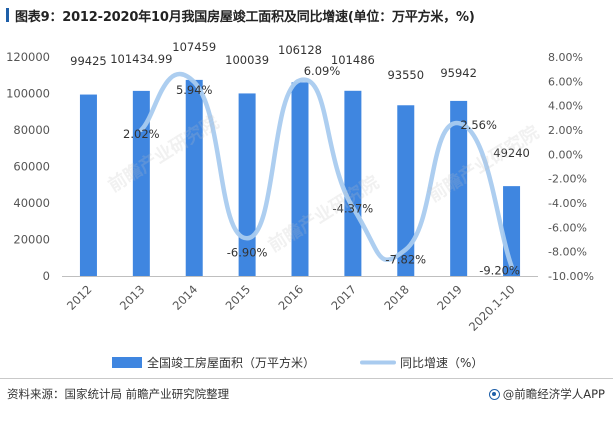  What do you see at coordinates (353, 60) in the screenshot?
I see `bar-value-label: 101486` at bounding box center [353, 60].